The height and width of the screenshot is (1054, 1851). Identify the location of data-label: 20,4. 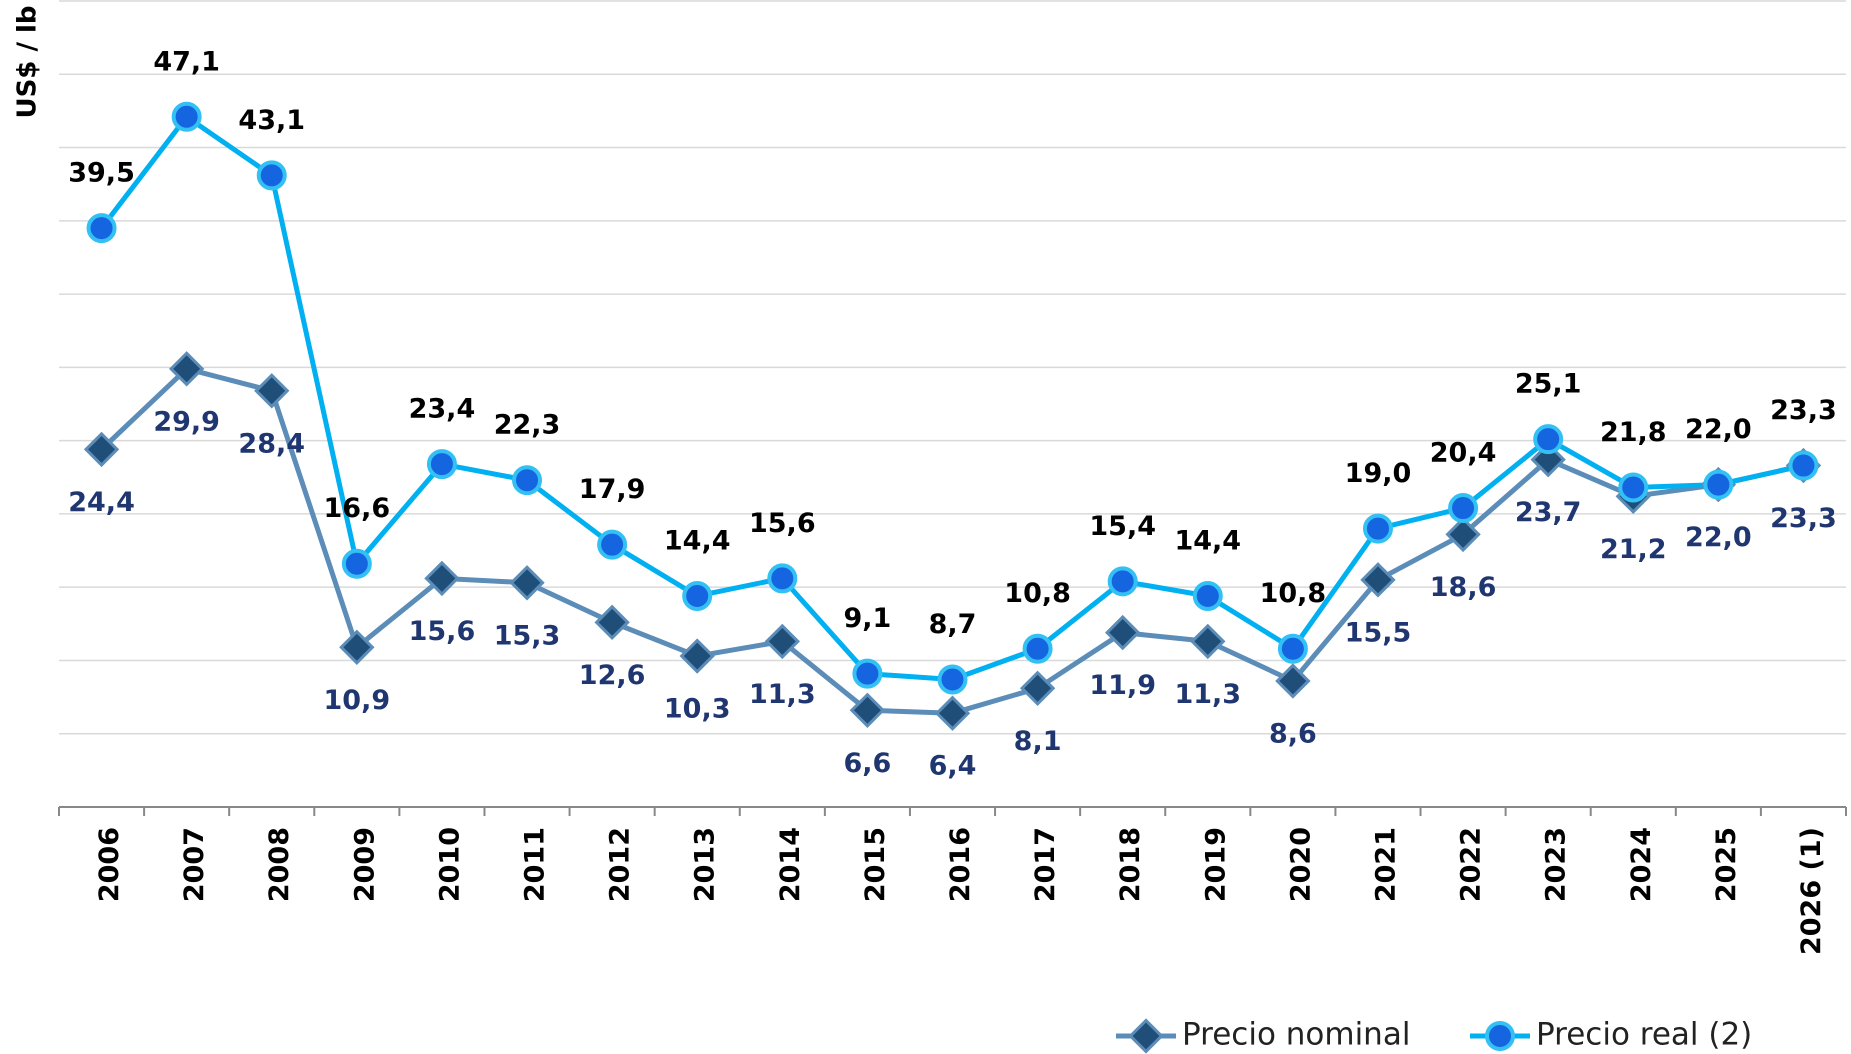
(1463, 453).